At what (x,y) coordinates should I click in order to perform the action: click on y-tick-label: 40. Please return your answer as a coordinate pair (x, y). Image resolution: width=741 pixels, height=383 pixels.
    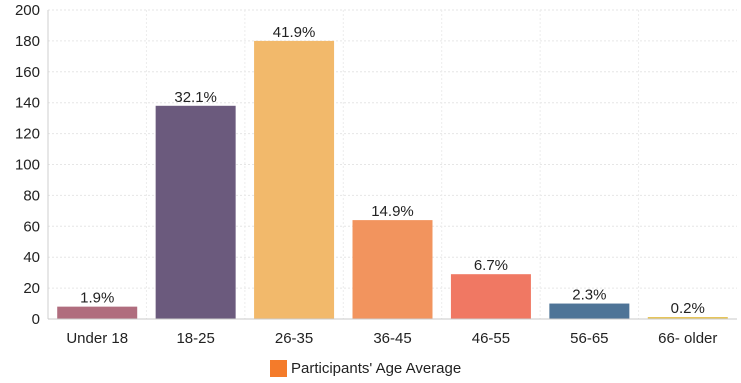
    Looking at the image, I should click on (31, 257).